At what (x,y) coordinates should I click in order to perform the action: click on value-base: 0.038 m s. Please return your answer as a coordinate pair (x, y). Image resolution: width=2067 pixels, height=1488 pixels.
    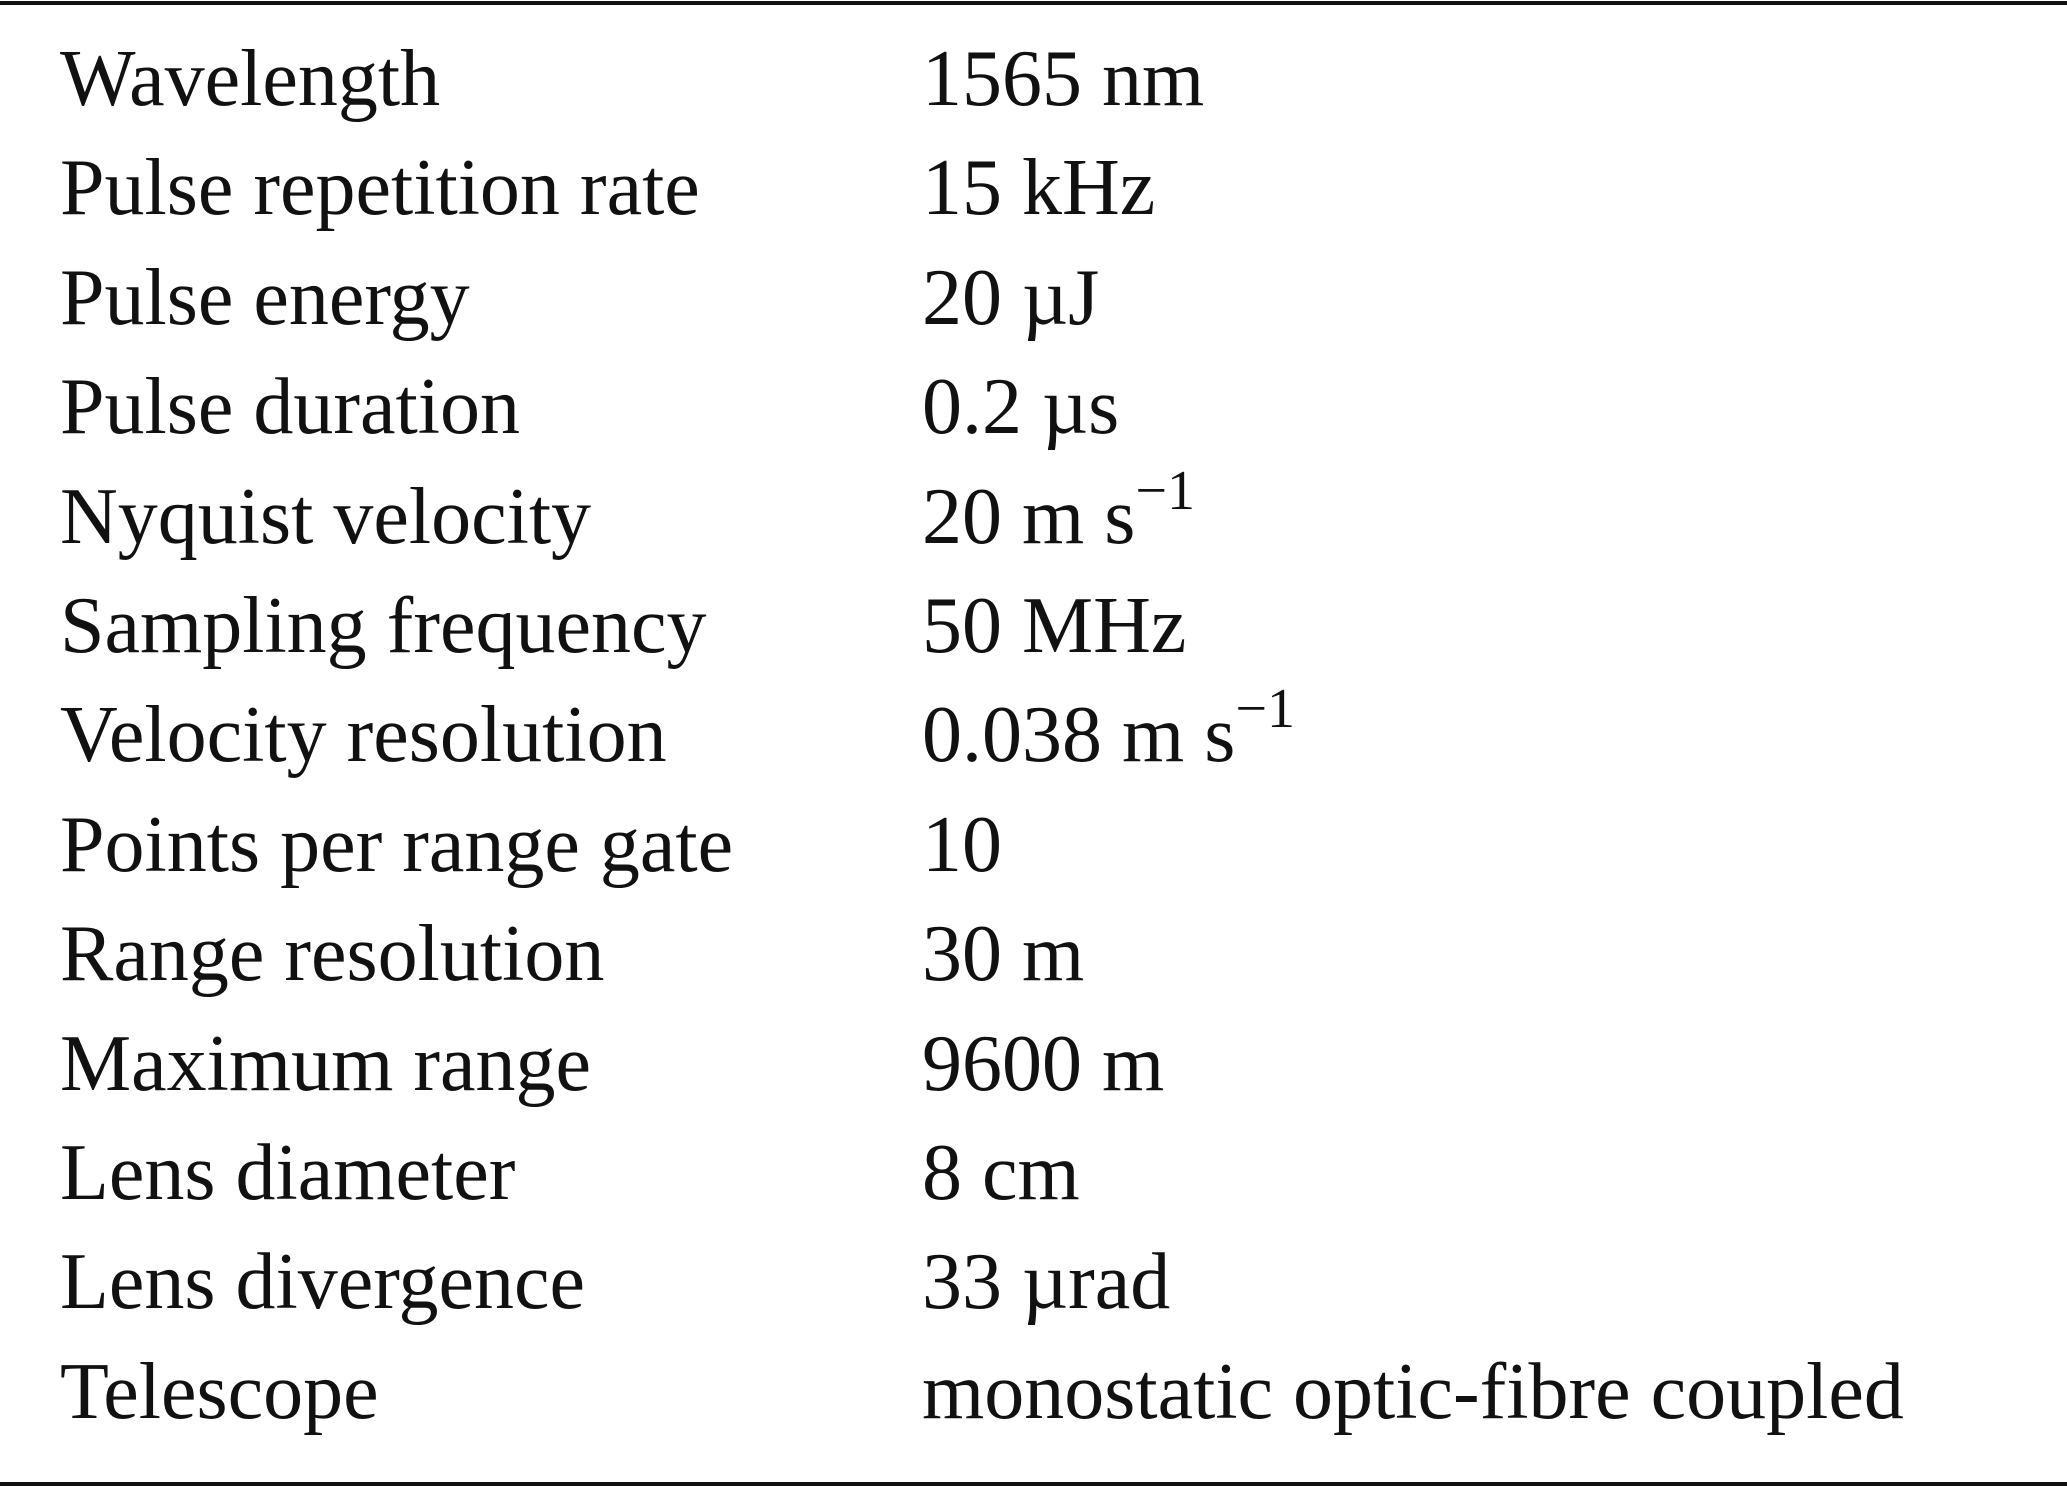
    Looking at the image, I should click on (1079, 735).